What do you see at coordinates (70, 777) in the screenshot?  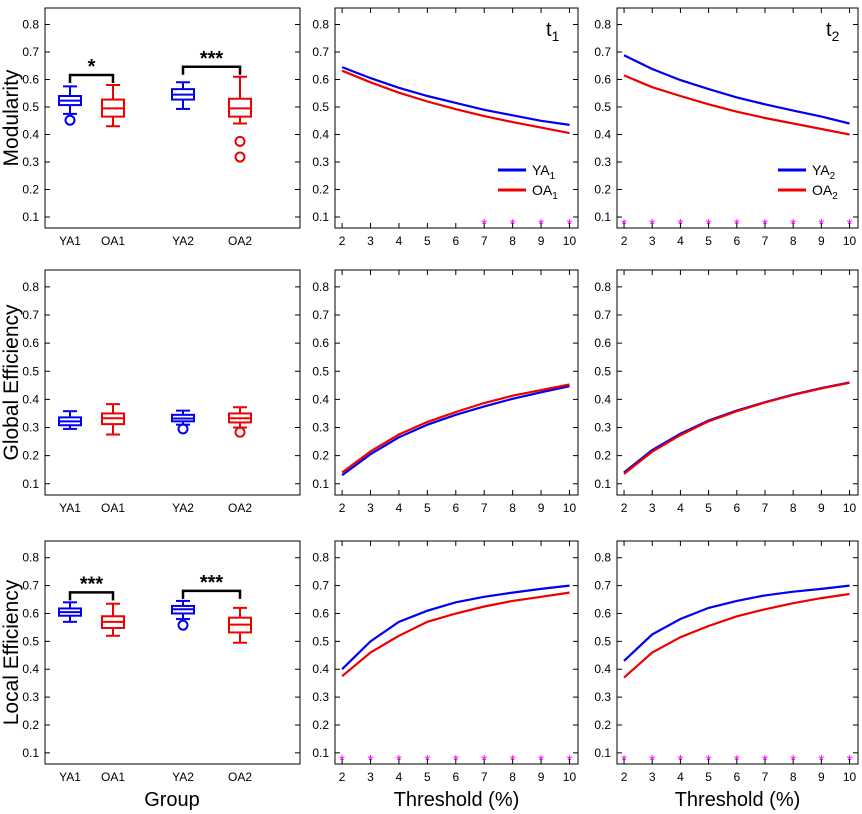 I see `box-group-label: YA1` at bounding box center [70, 777].